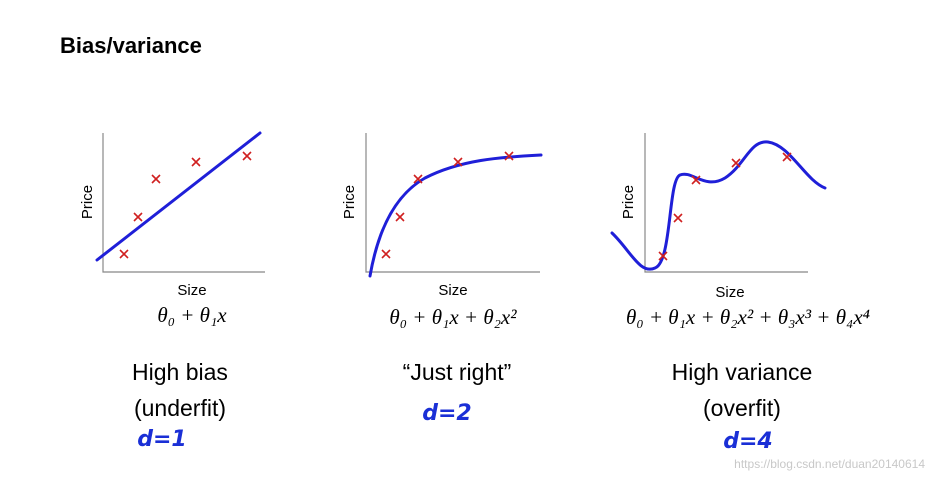  Describe the element at coordinates (162, 439) in the screenshot. I see `handwritten-note: d=1` at that location.